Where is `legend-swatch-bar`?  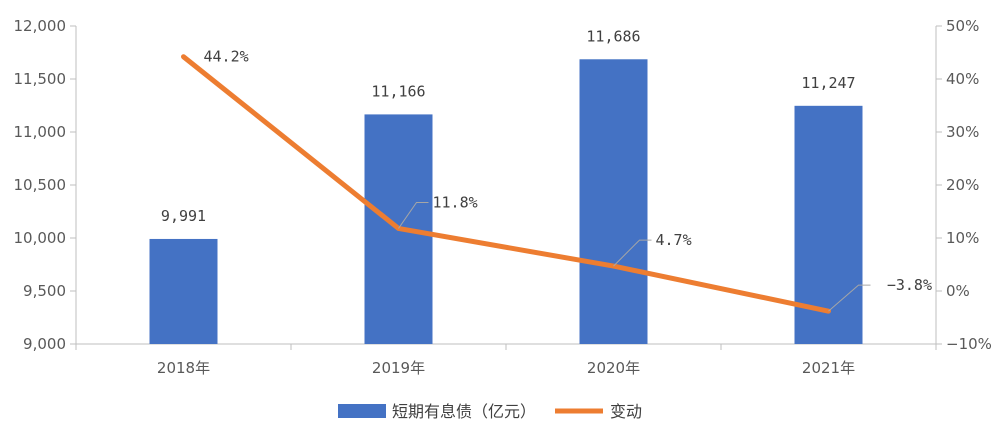
legend-swatch-bar is located at coordinates (362, 411).